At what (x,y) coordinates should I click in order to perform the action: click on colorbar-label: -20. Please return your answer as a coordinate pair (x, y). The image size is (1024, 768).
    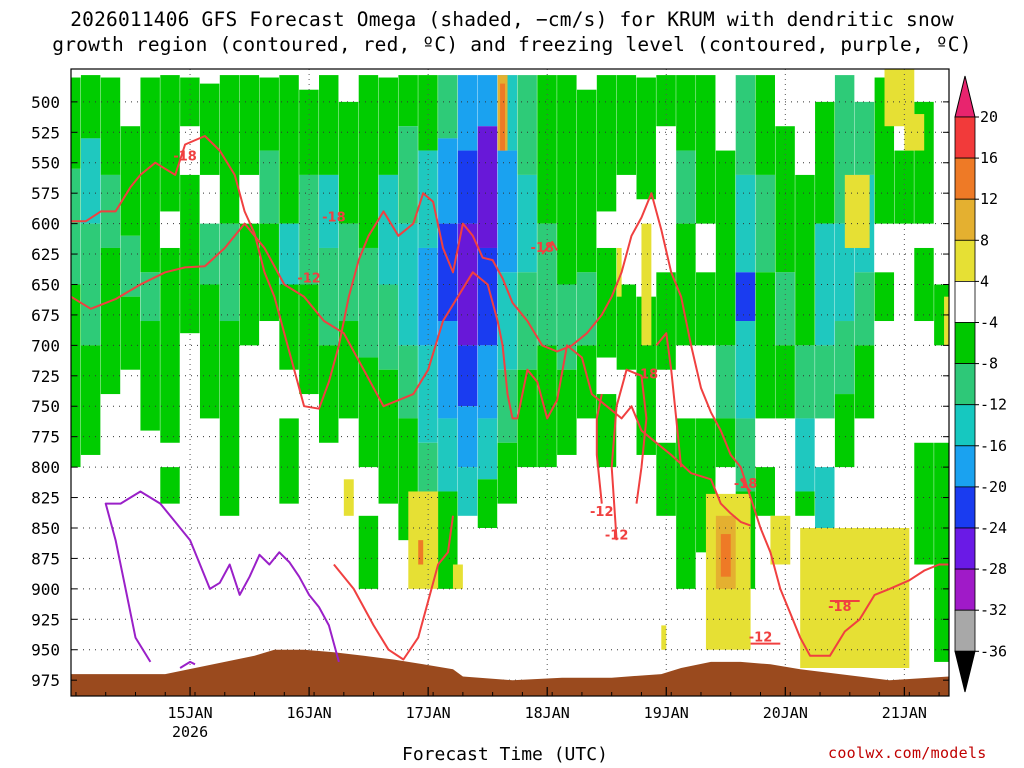
    Looking at the image, I should click on (993, 487).